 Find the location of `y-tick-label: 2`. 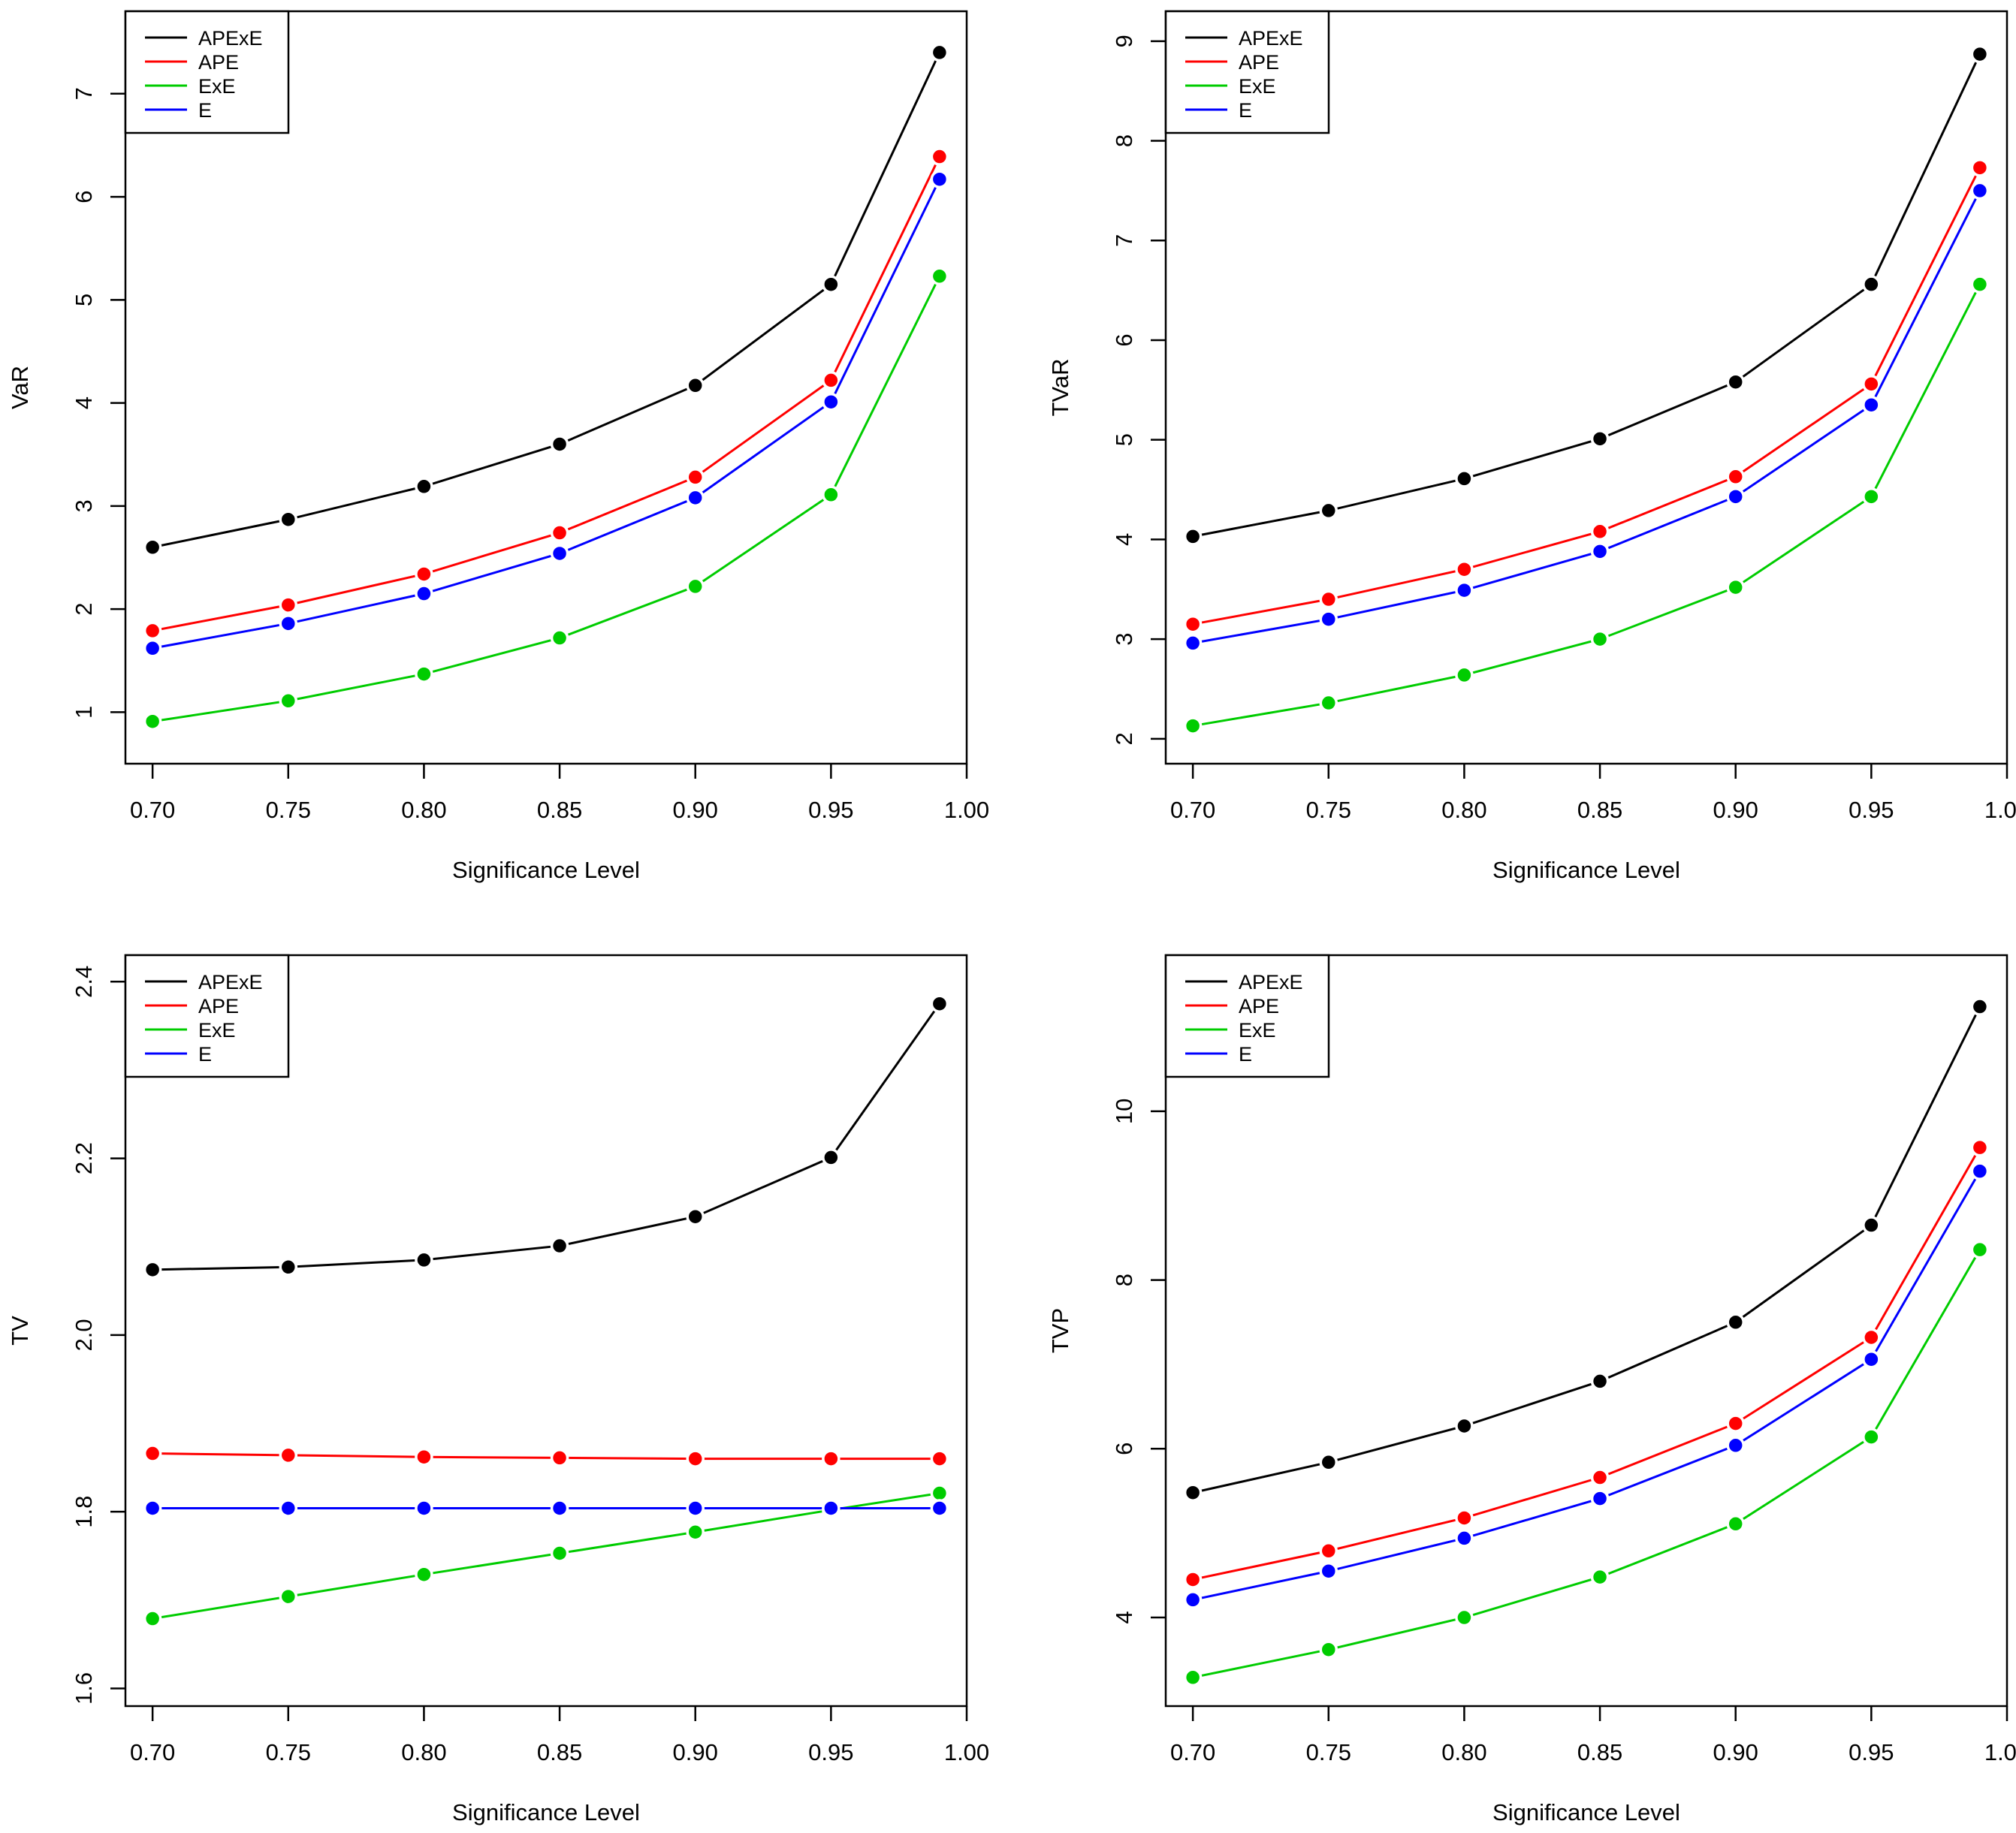

y-tick-label: 2 is located at coordinates (84, 608).